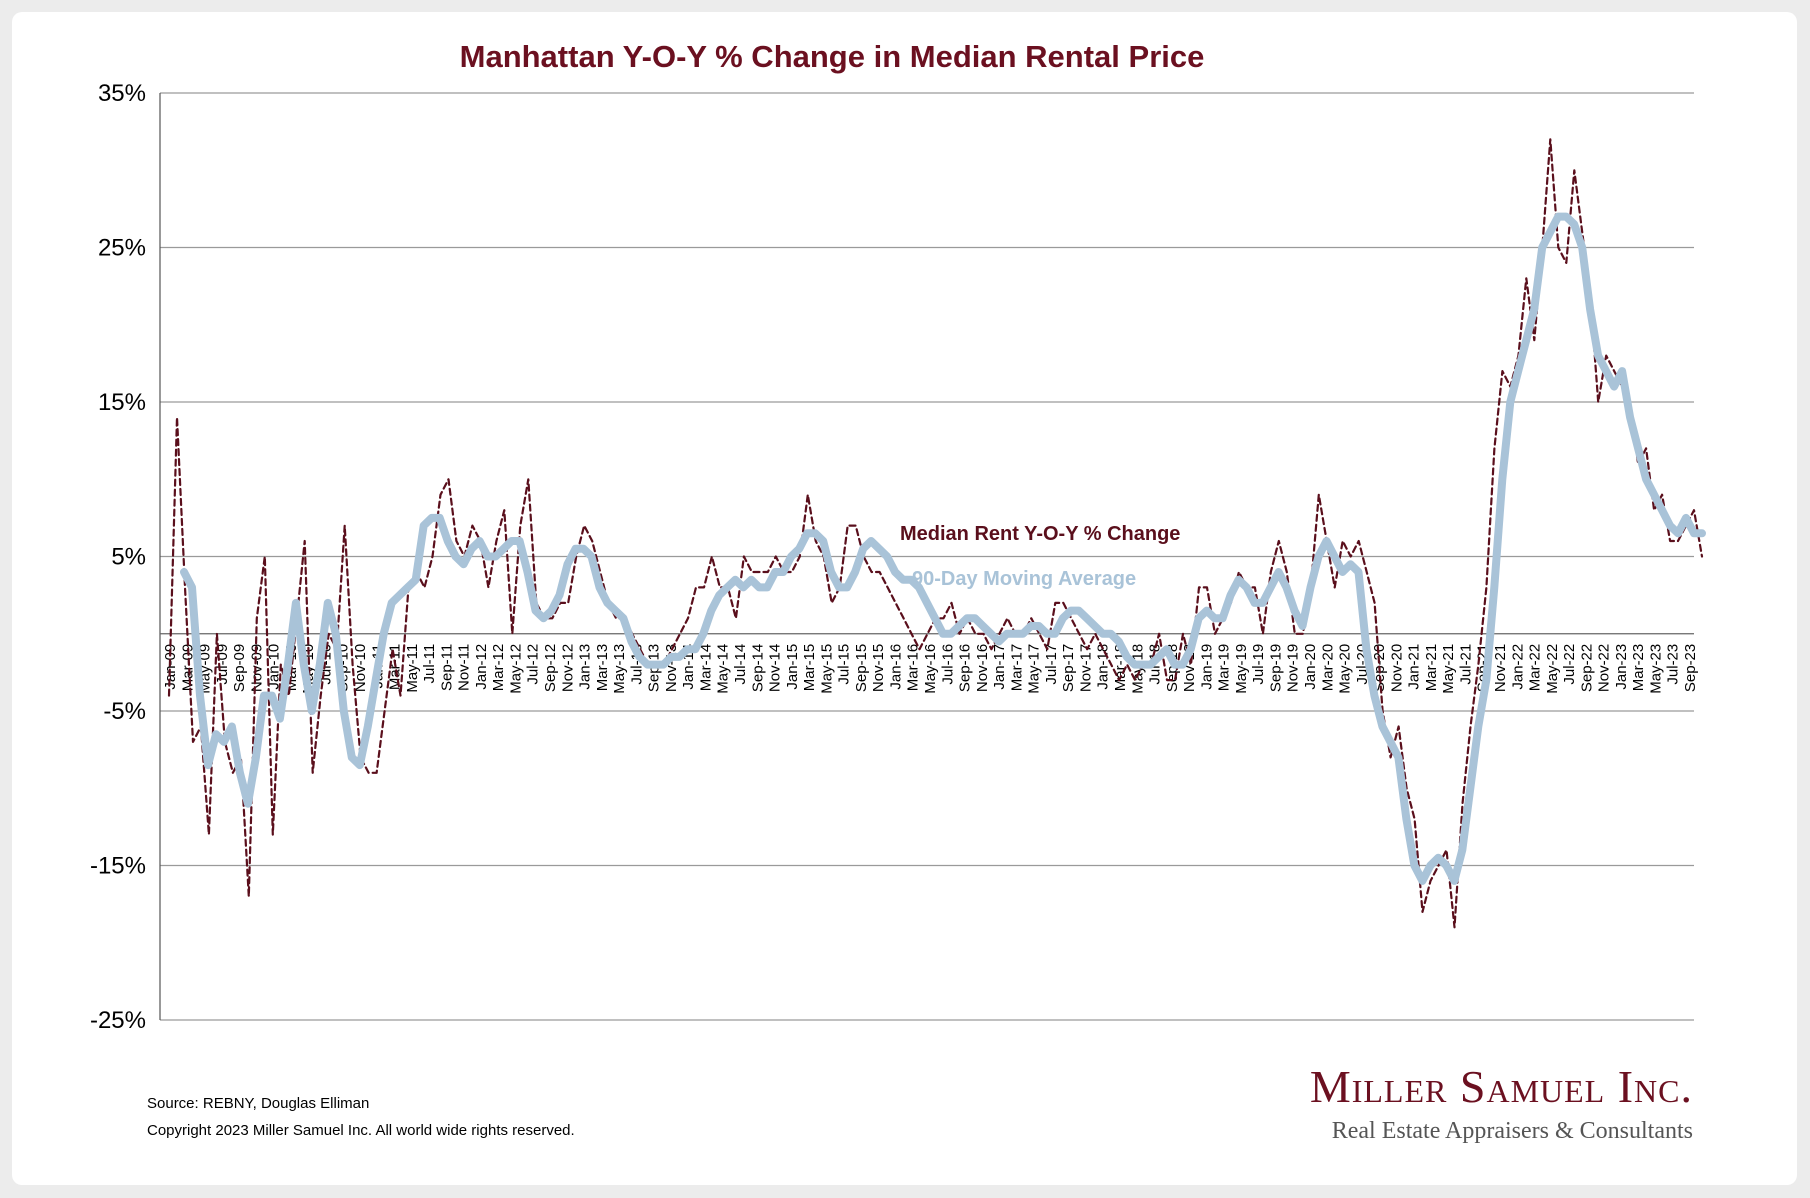 This screenshot has height=1198, width=1810. Describe the element at coordinates (585, 667) in the screenshot. I see `x-tick-label: Jan-13` at that location.